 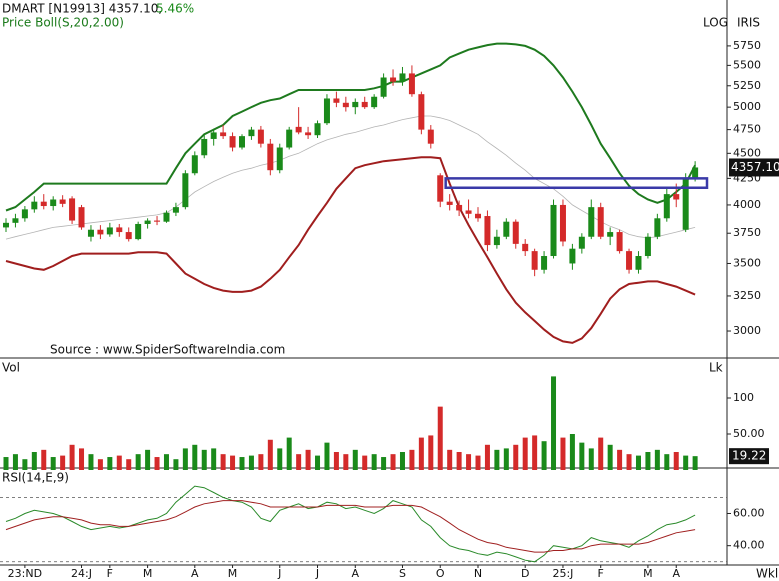 What do you see at coordinates (576, 183) in the screenshot?
I see `zone` at bounding box center [576, 183].